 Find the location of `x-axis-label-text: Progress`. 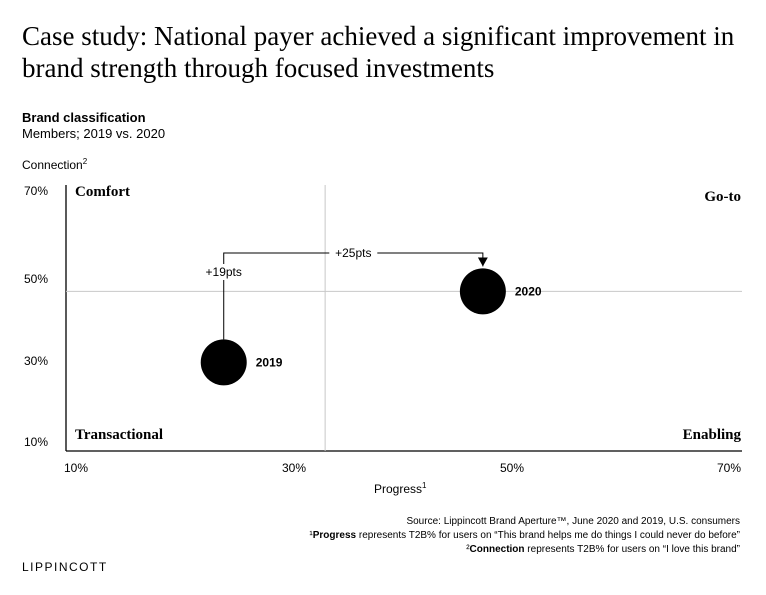

x-axis-label-text: Progress is located at coordinates (398, 489).